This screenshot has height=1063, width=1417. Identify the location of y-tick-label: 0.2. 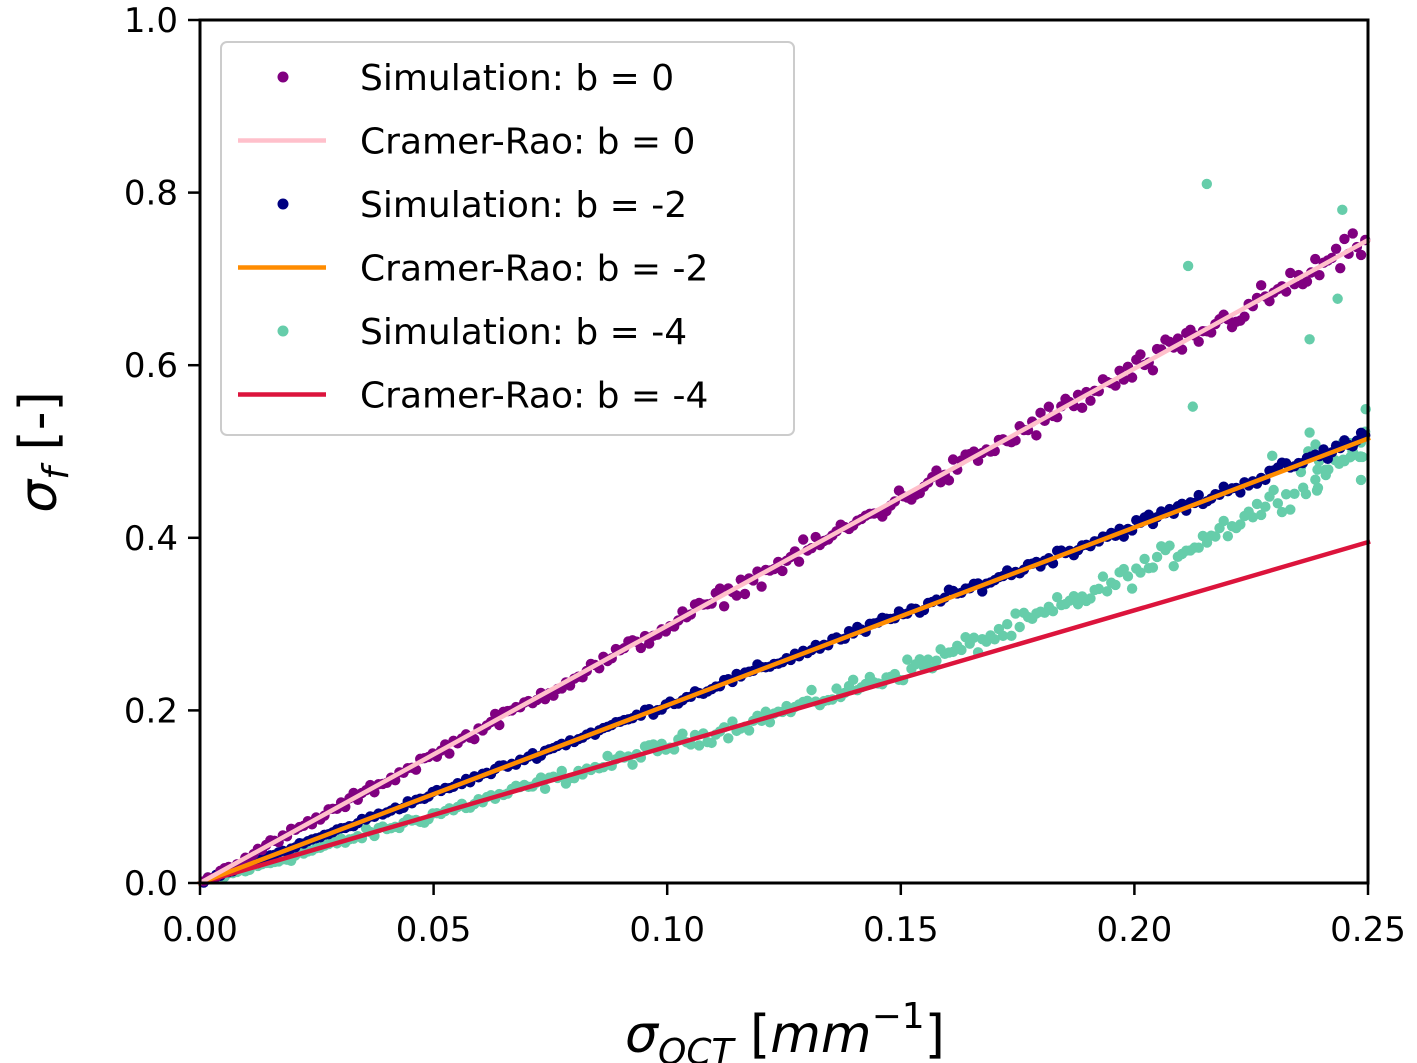
(151, 711).